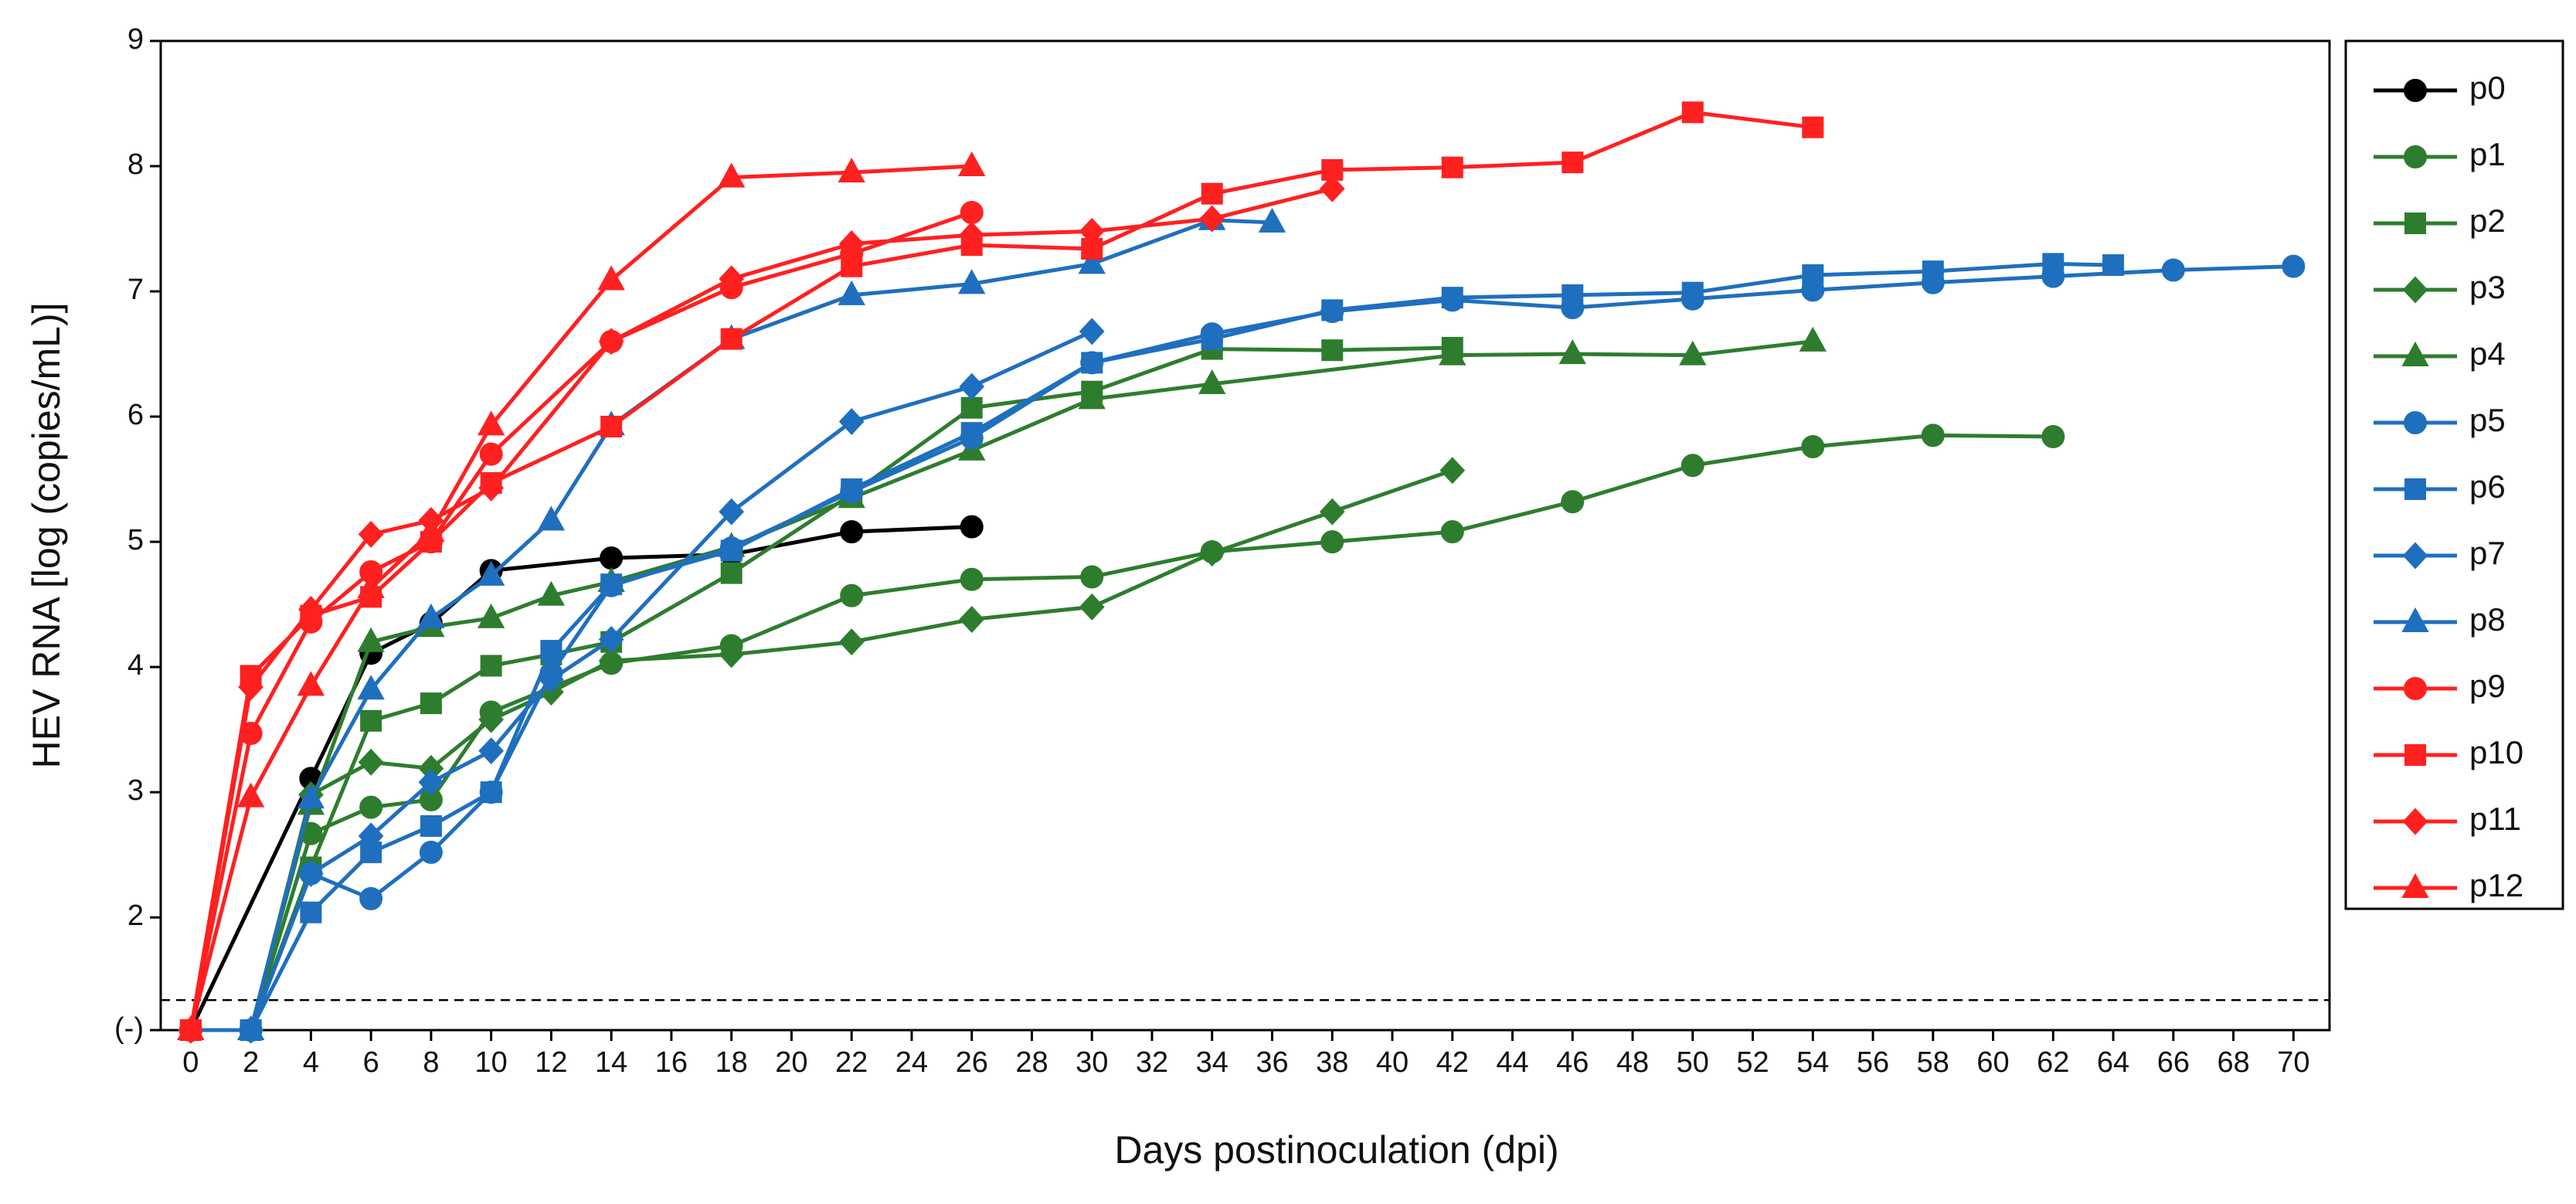 This screenshot has height=1204, width=2576. Describe the element at coordinates (431, 1062) in the screenshot. I see `x-tick-label: 8` at that location.